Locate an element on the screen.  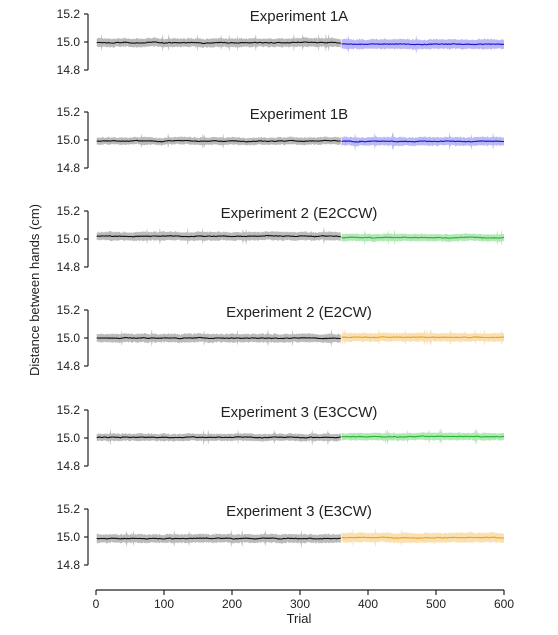
x-tick-label: 600 is located at coordinates (504, 604).